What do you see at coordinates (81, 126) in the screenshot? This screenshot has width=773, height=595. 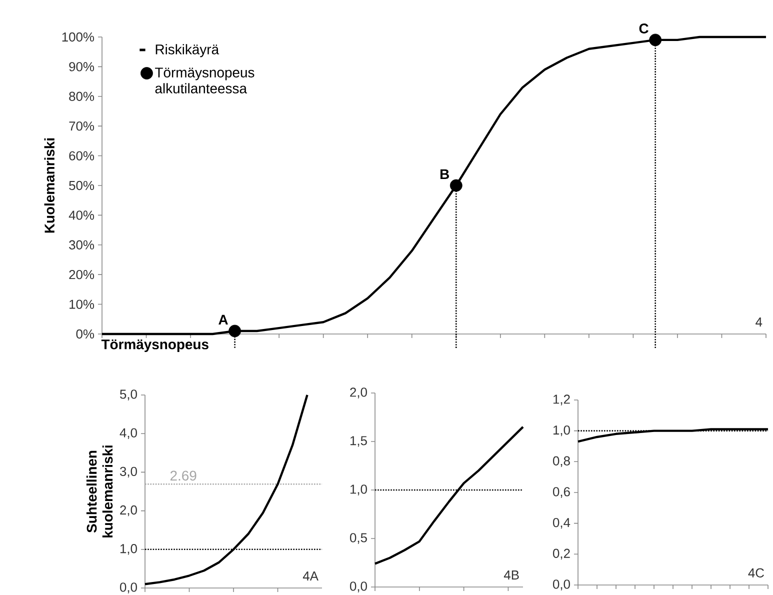 I see `y-tick-label: 70%` at bounding box center [81, 126].